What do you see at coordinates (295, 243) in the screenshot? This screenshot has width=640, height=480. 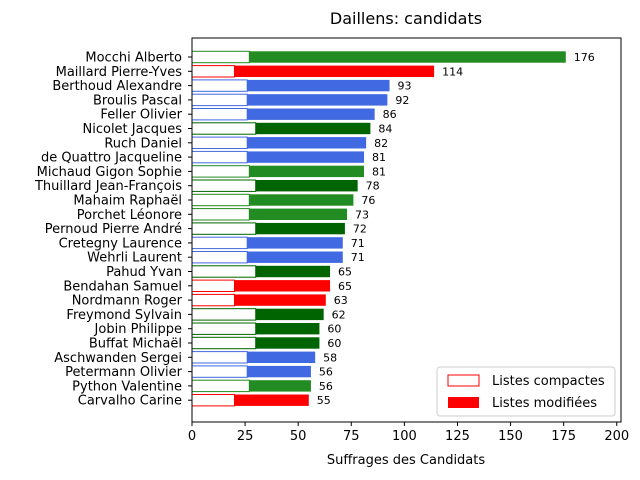 I see `bar-modifiees-cretegny-laurence` at bounding box center [295, 243].